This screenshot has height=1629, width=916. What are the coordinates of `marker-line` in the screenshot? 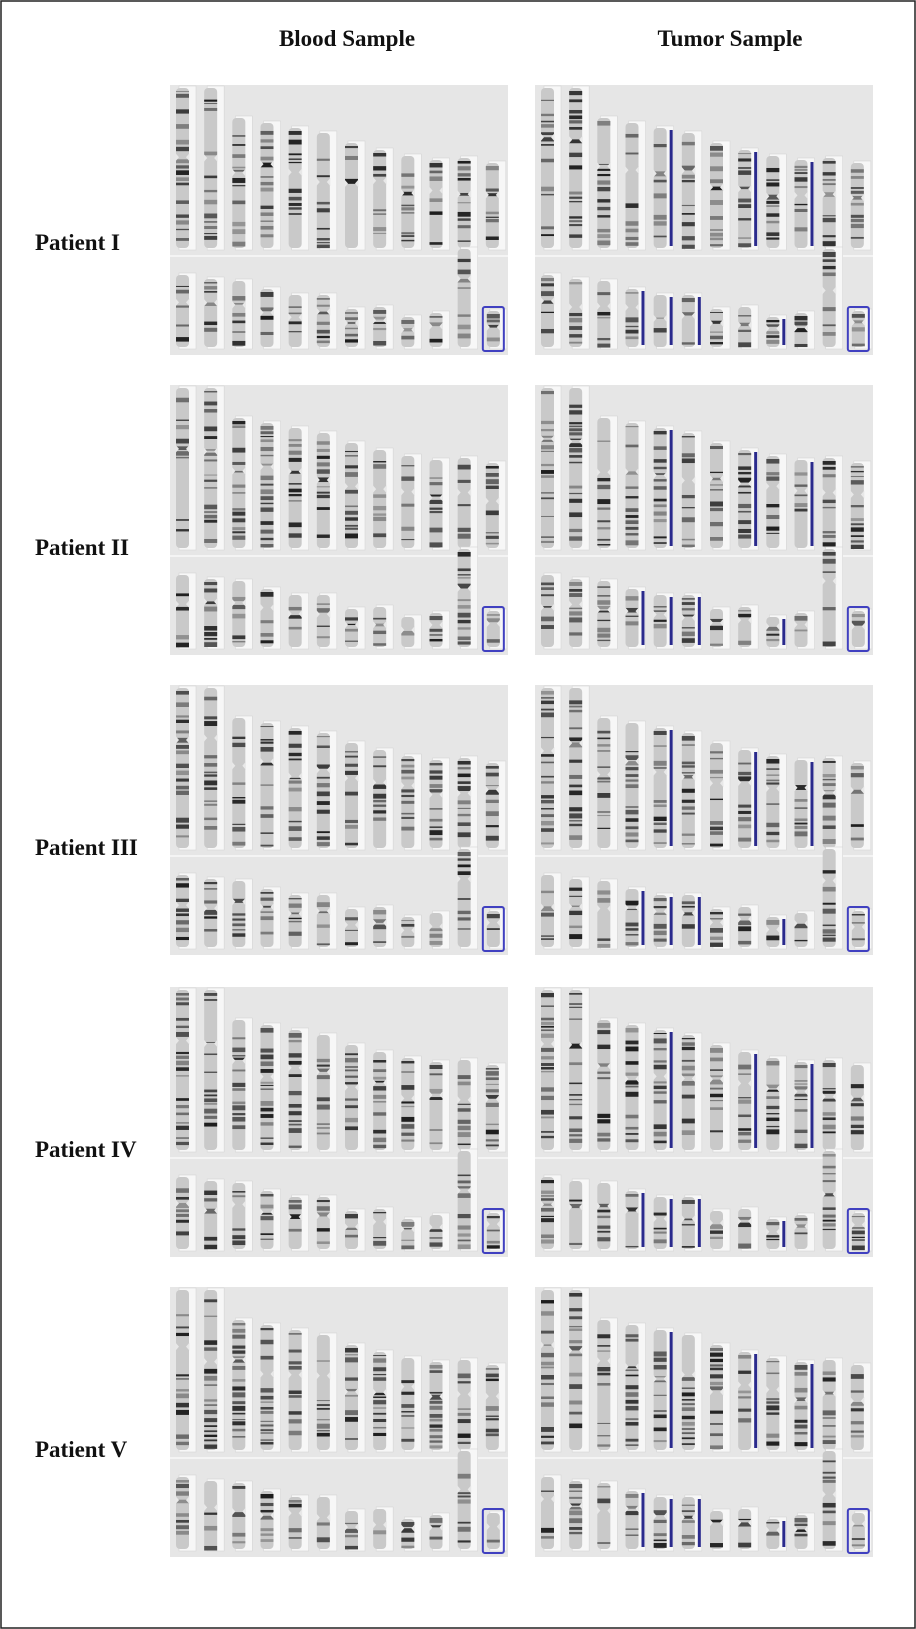 It's located at (671, 788).